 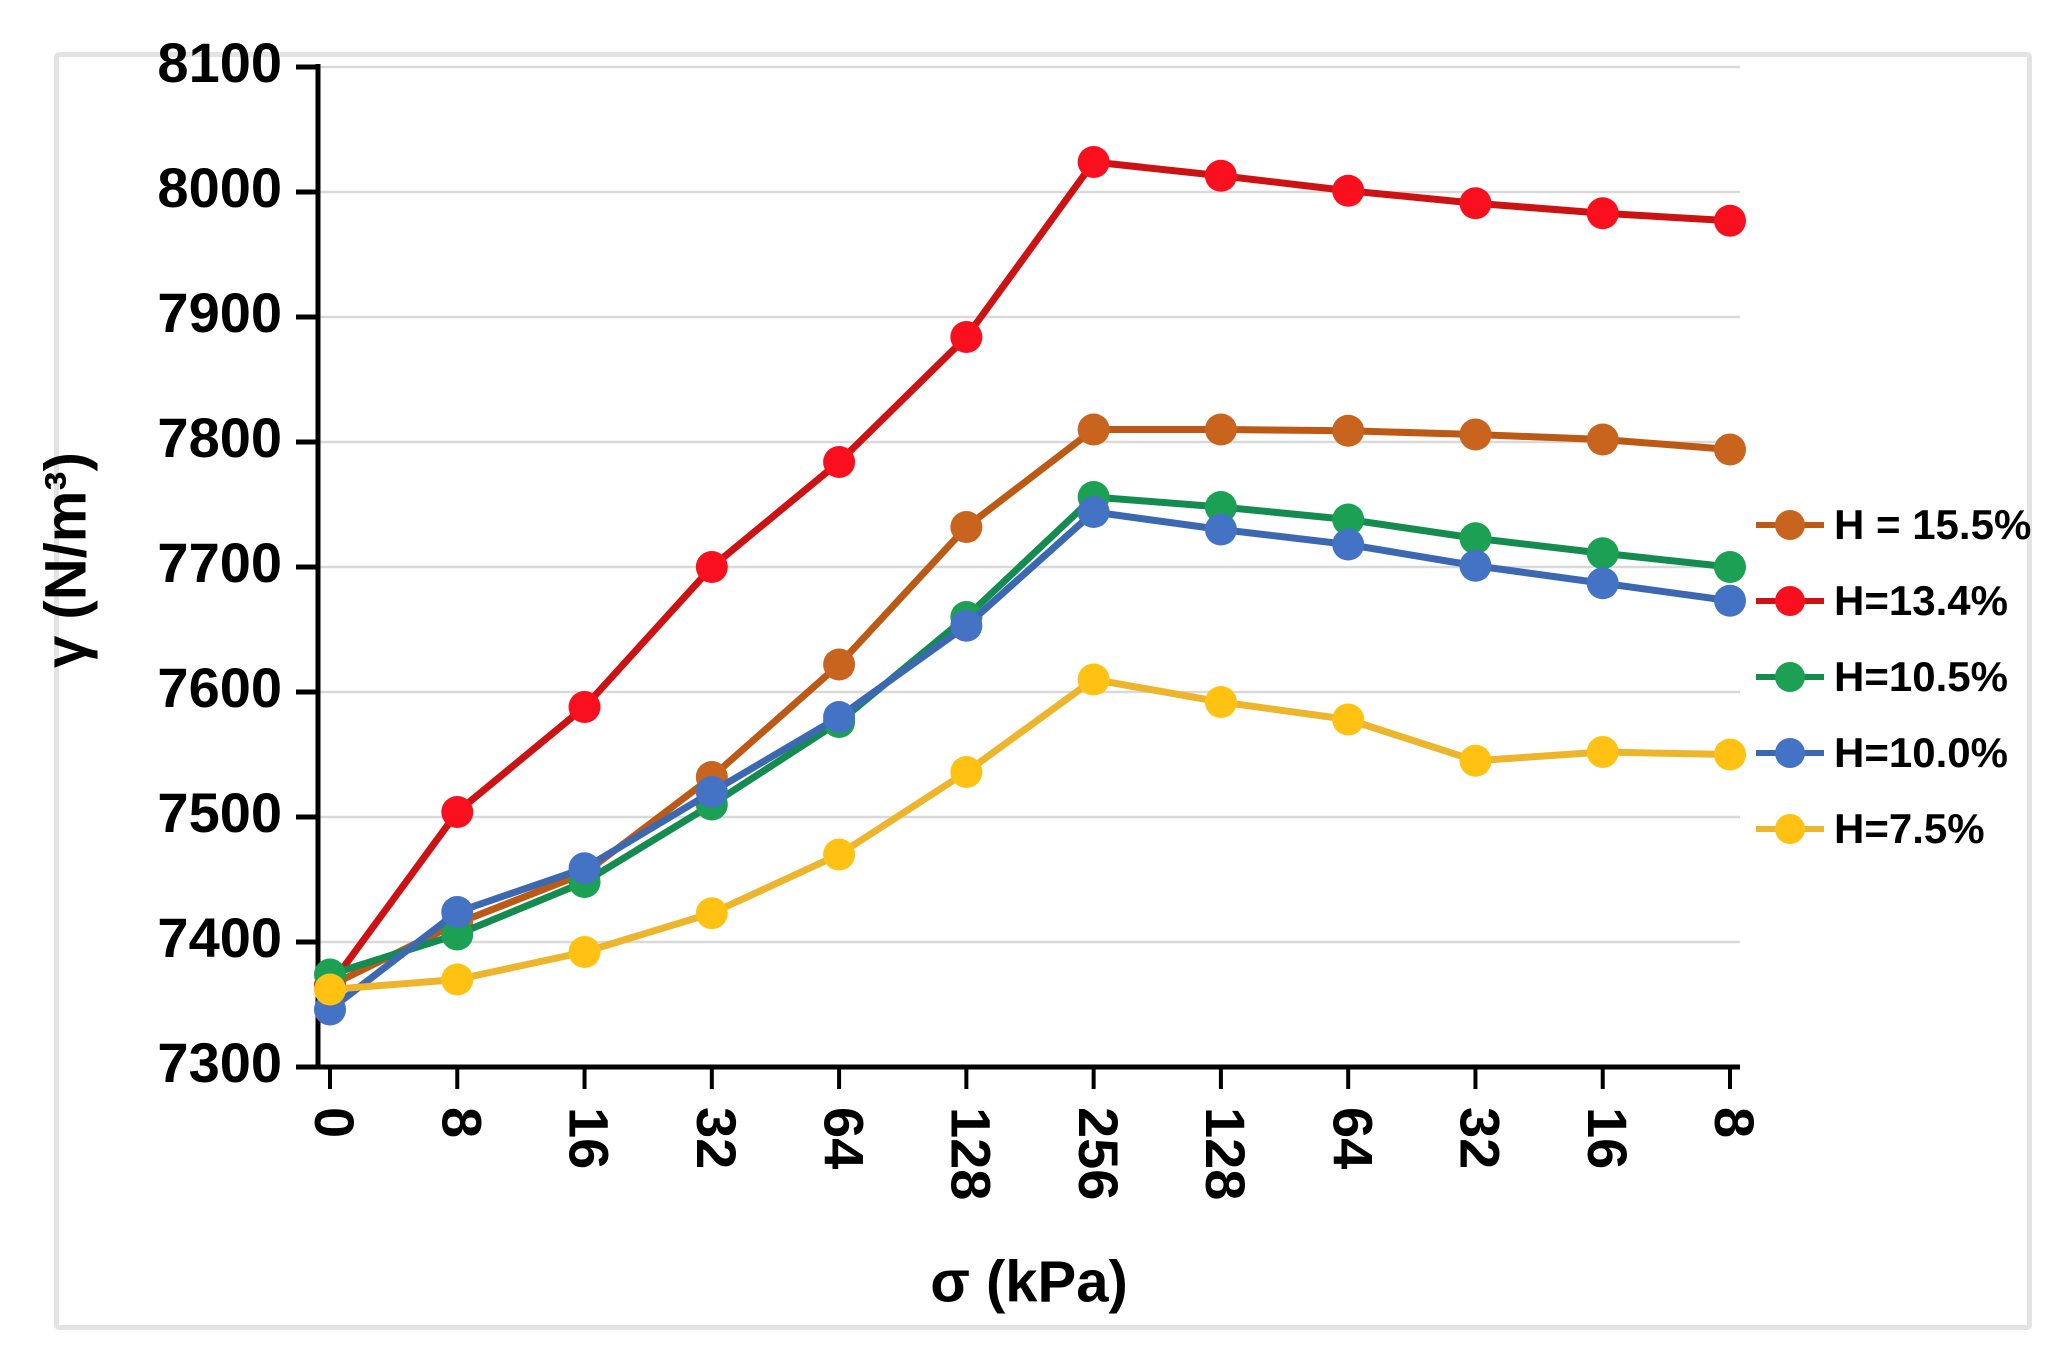 What do you see at coordinates (219, 312) in the screenshot?
I see `y-tick-label: 7900` at bounding box center [219, 312].